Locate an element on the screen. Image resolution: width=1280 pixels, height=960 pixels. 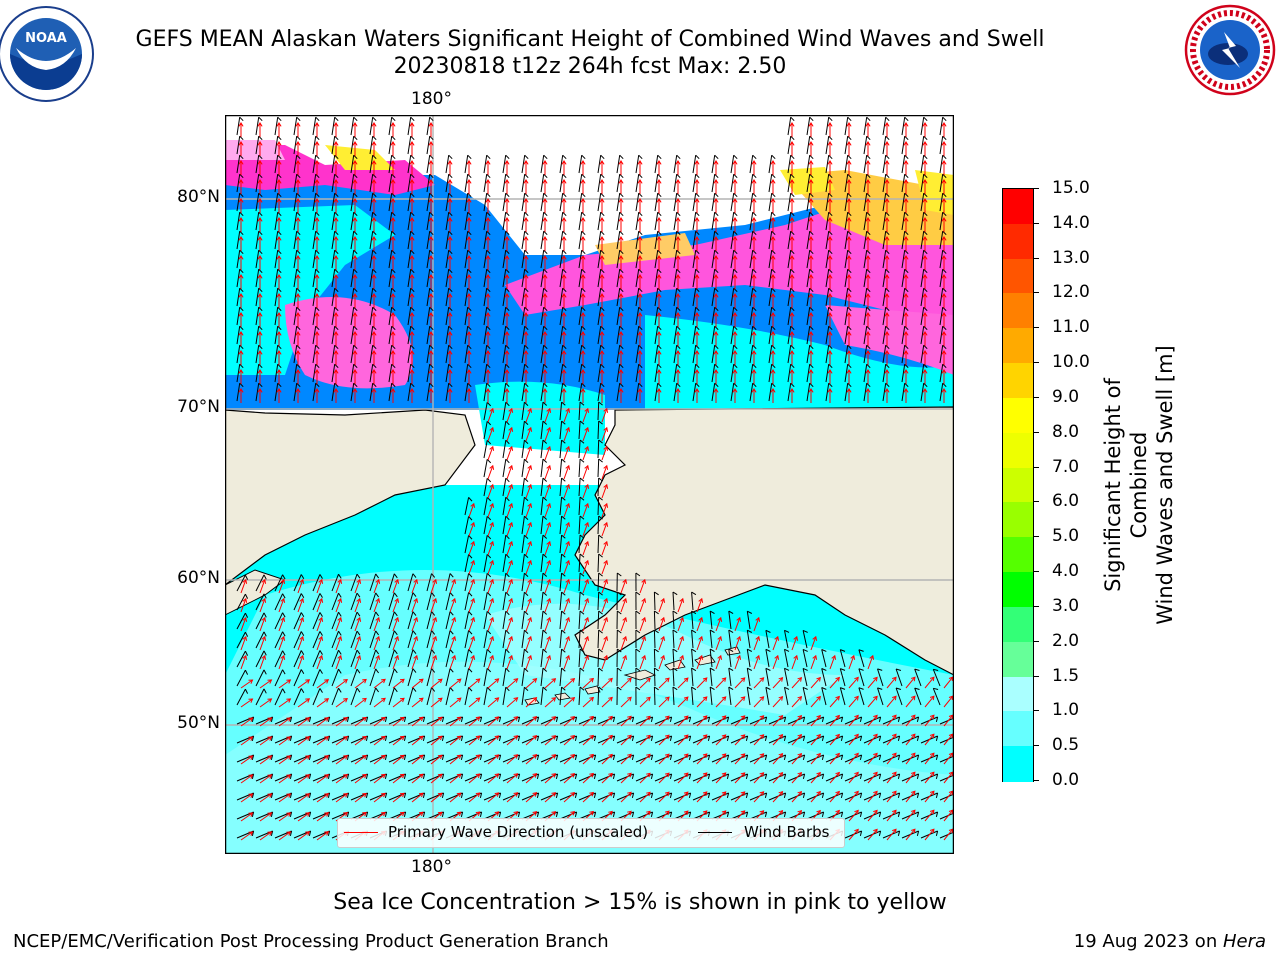
wind-barb-swatch is located at coordinates (715, 832).